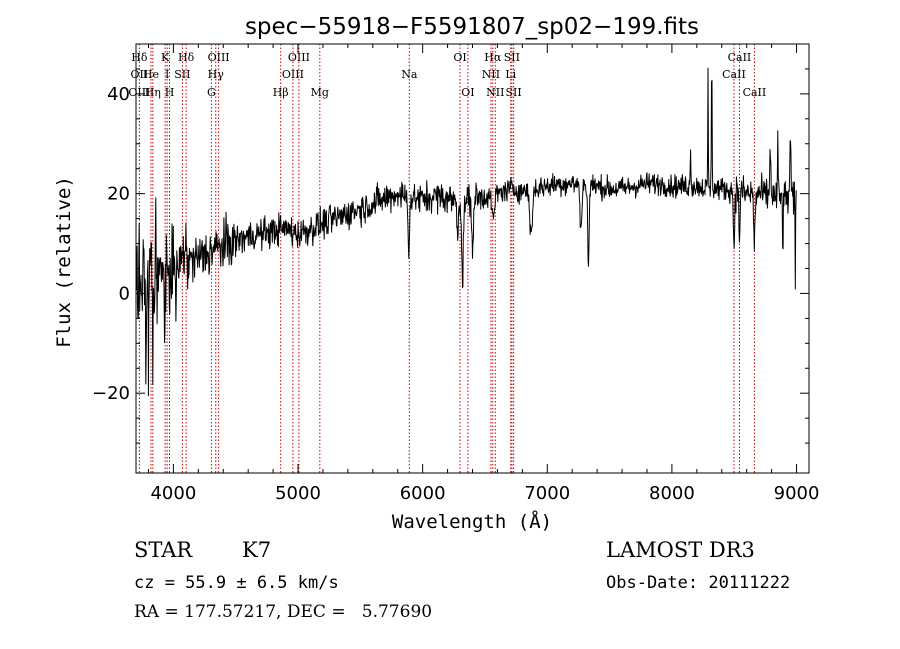 The image size is (900, 649). Describe the element at coordinates (493, 57) in the screenshot. I see `spectral-line-label: Hα` at that location.